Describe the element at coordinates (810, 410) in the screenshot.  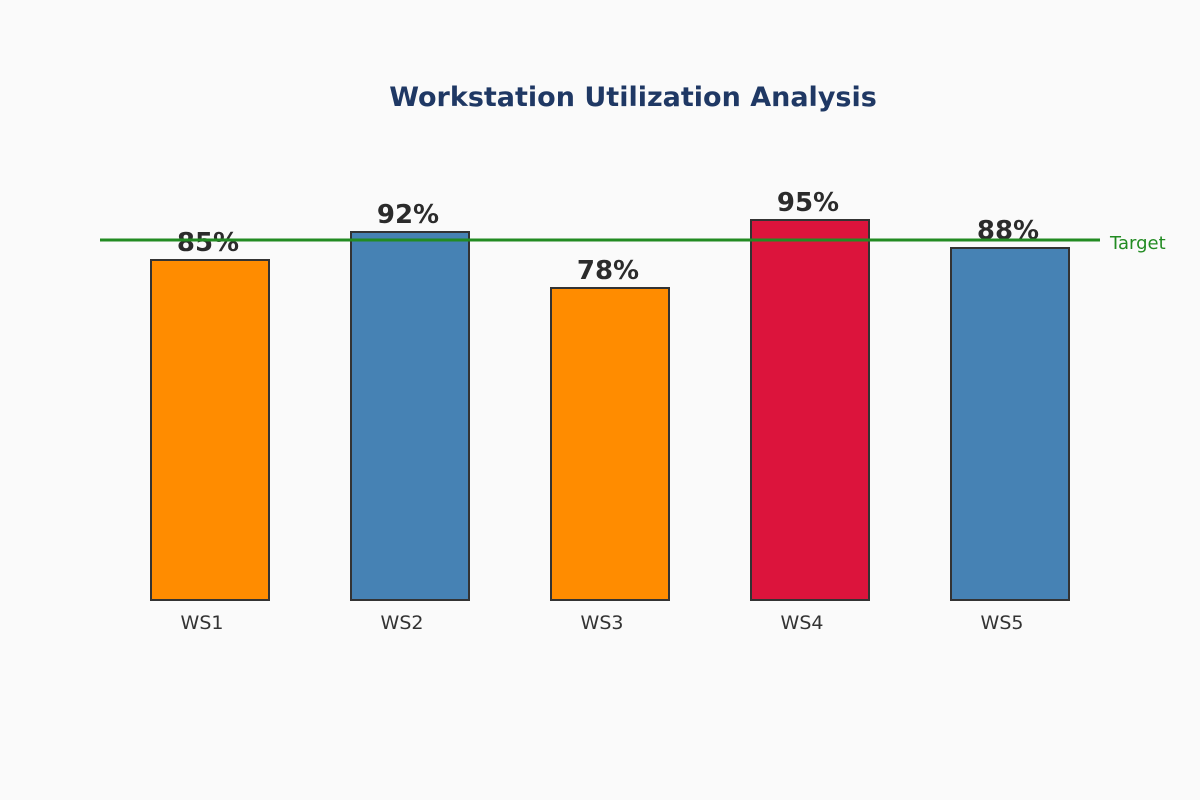
I see `bar-ws4` at that location.